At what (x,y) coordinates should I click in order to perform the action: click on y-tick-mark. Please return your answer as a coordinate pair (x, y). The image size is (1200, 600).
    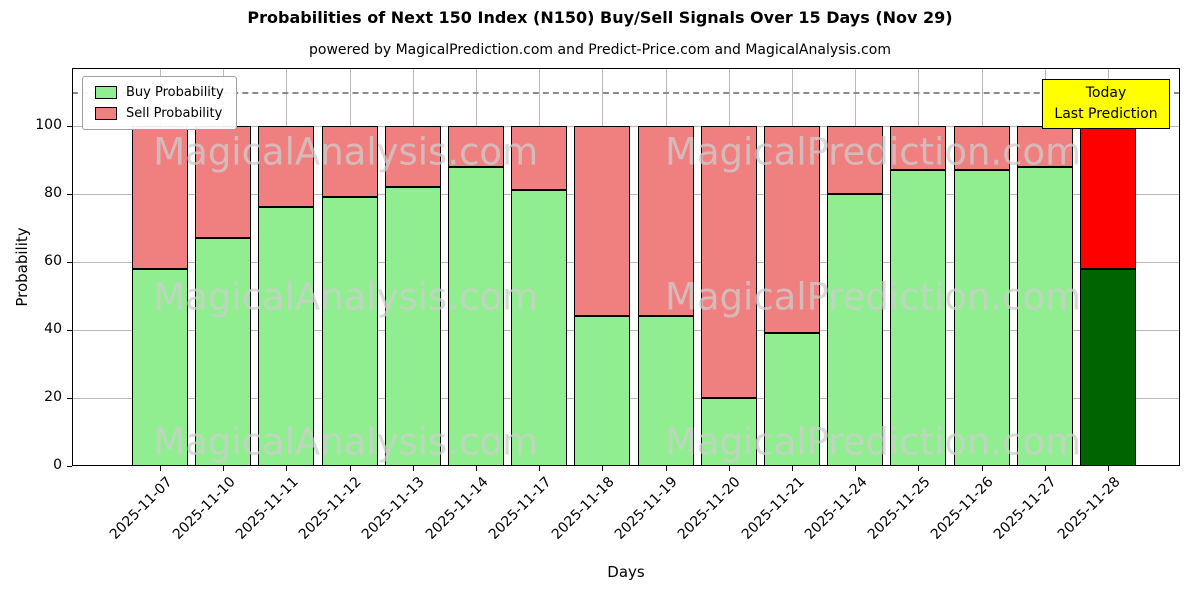
    Looking at the image, I should click on (69, 466).